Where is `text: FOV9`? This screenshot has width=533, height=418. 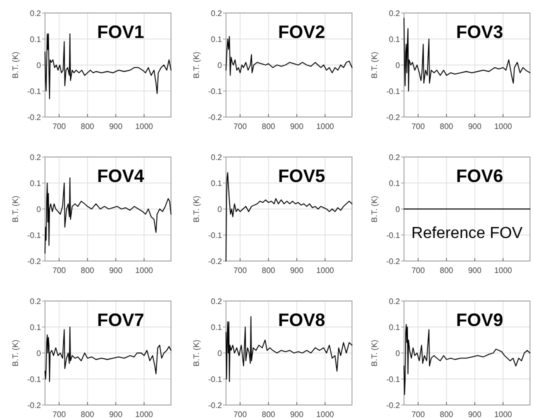 text: FOV9 is located at coordinates (480, 320).